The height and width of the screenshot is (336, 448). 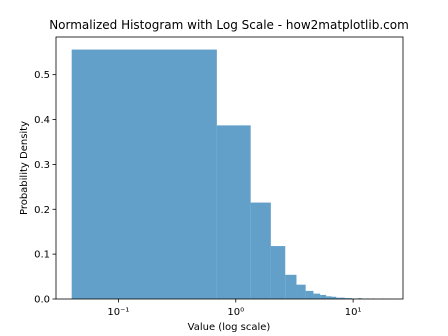 What do you see at coordinates (42, 75) in the screenshot?
I see `y-tick-label: 0.5` at bounding box center [42, 75].